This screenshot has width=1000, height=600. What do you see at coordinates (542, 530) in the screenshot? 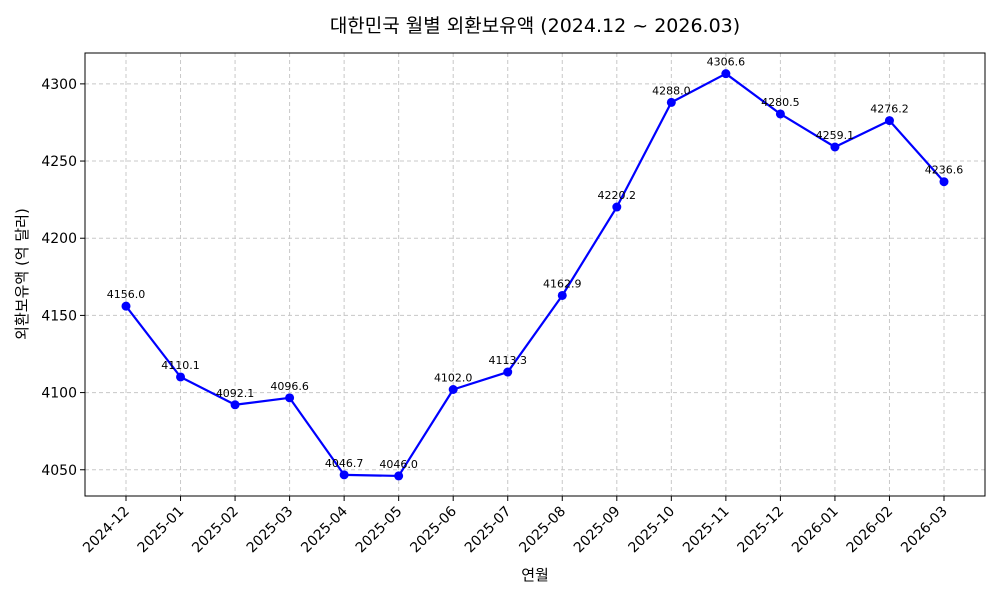
I see `x-tick-label: 2025-08` at bounding box center [542, 530].